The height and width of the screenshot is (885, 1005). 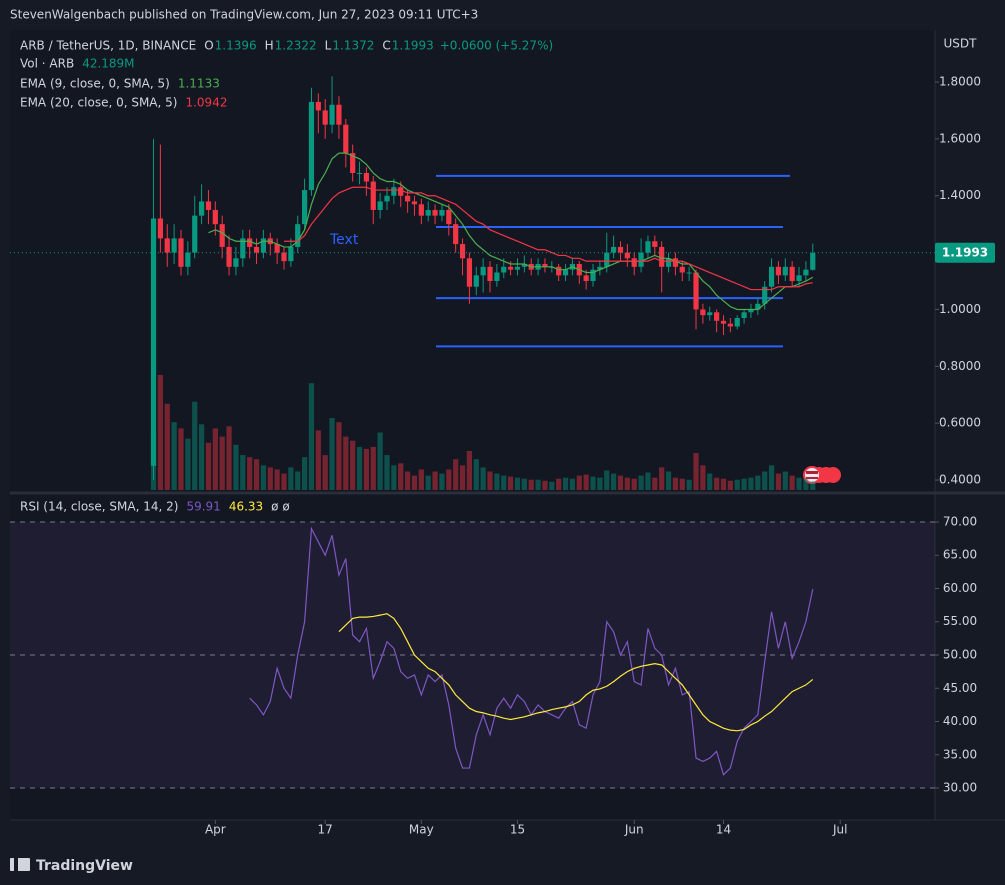 I want to click on y-tick-label: 35.00, so click(x=960, y=754).